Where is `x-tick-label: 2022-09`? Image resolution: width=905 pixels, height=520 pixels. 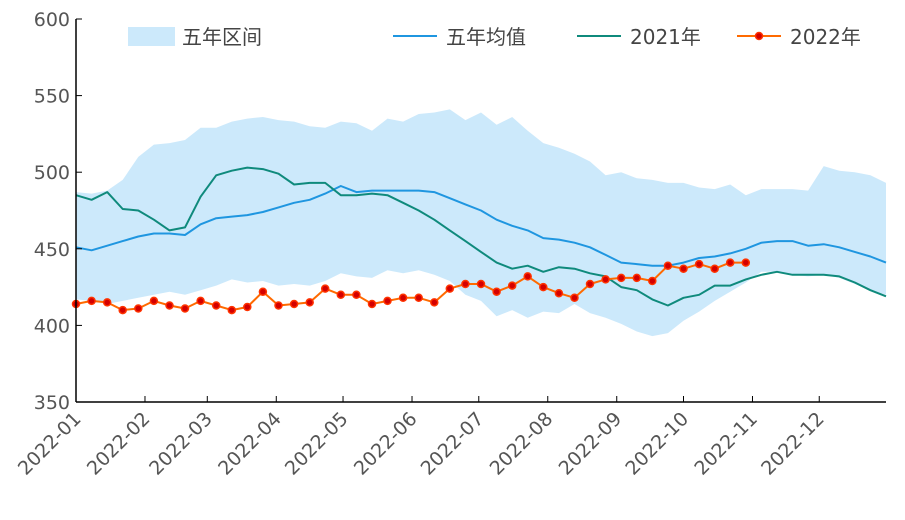 x-tick-label: 2022-09 is located at coordinates (591, 444).